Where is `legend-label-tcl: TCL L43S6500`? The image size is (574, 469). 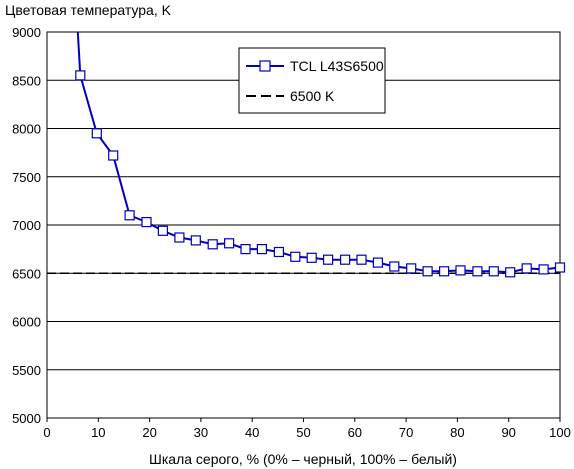
legend-label-tcl: TCL L43S6500 is located at coordinates (337, 66).